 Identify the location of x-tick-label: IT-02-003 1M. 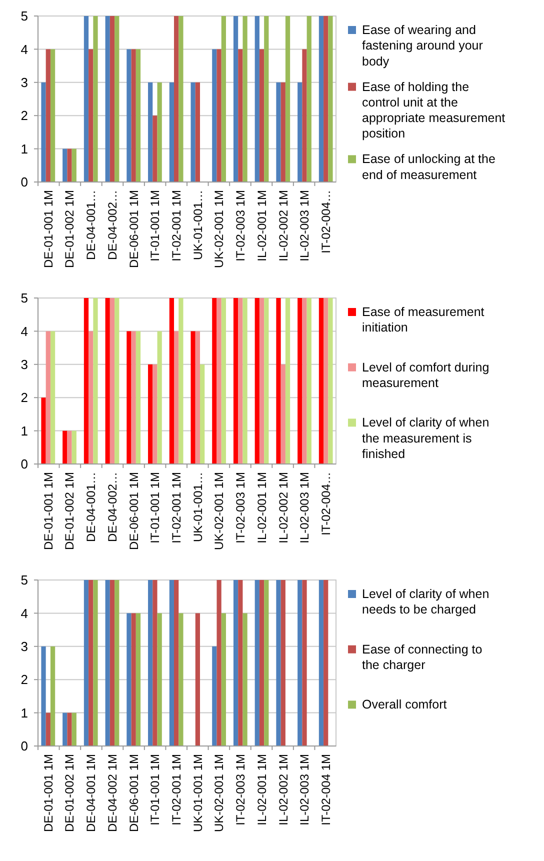
(241, 508).